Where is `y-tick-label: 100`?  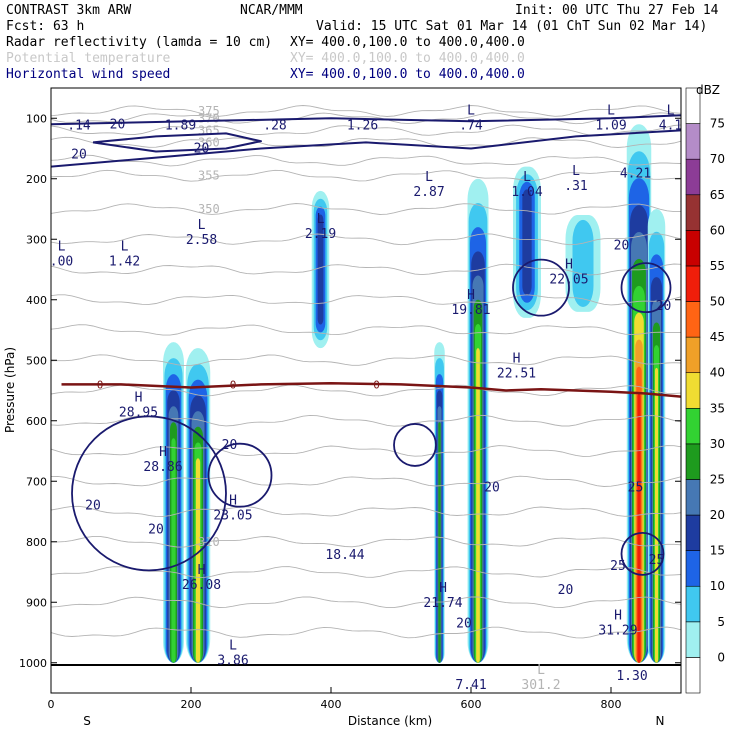 y-tick-label: 100 is located at coordinates (36, 118).